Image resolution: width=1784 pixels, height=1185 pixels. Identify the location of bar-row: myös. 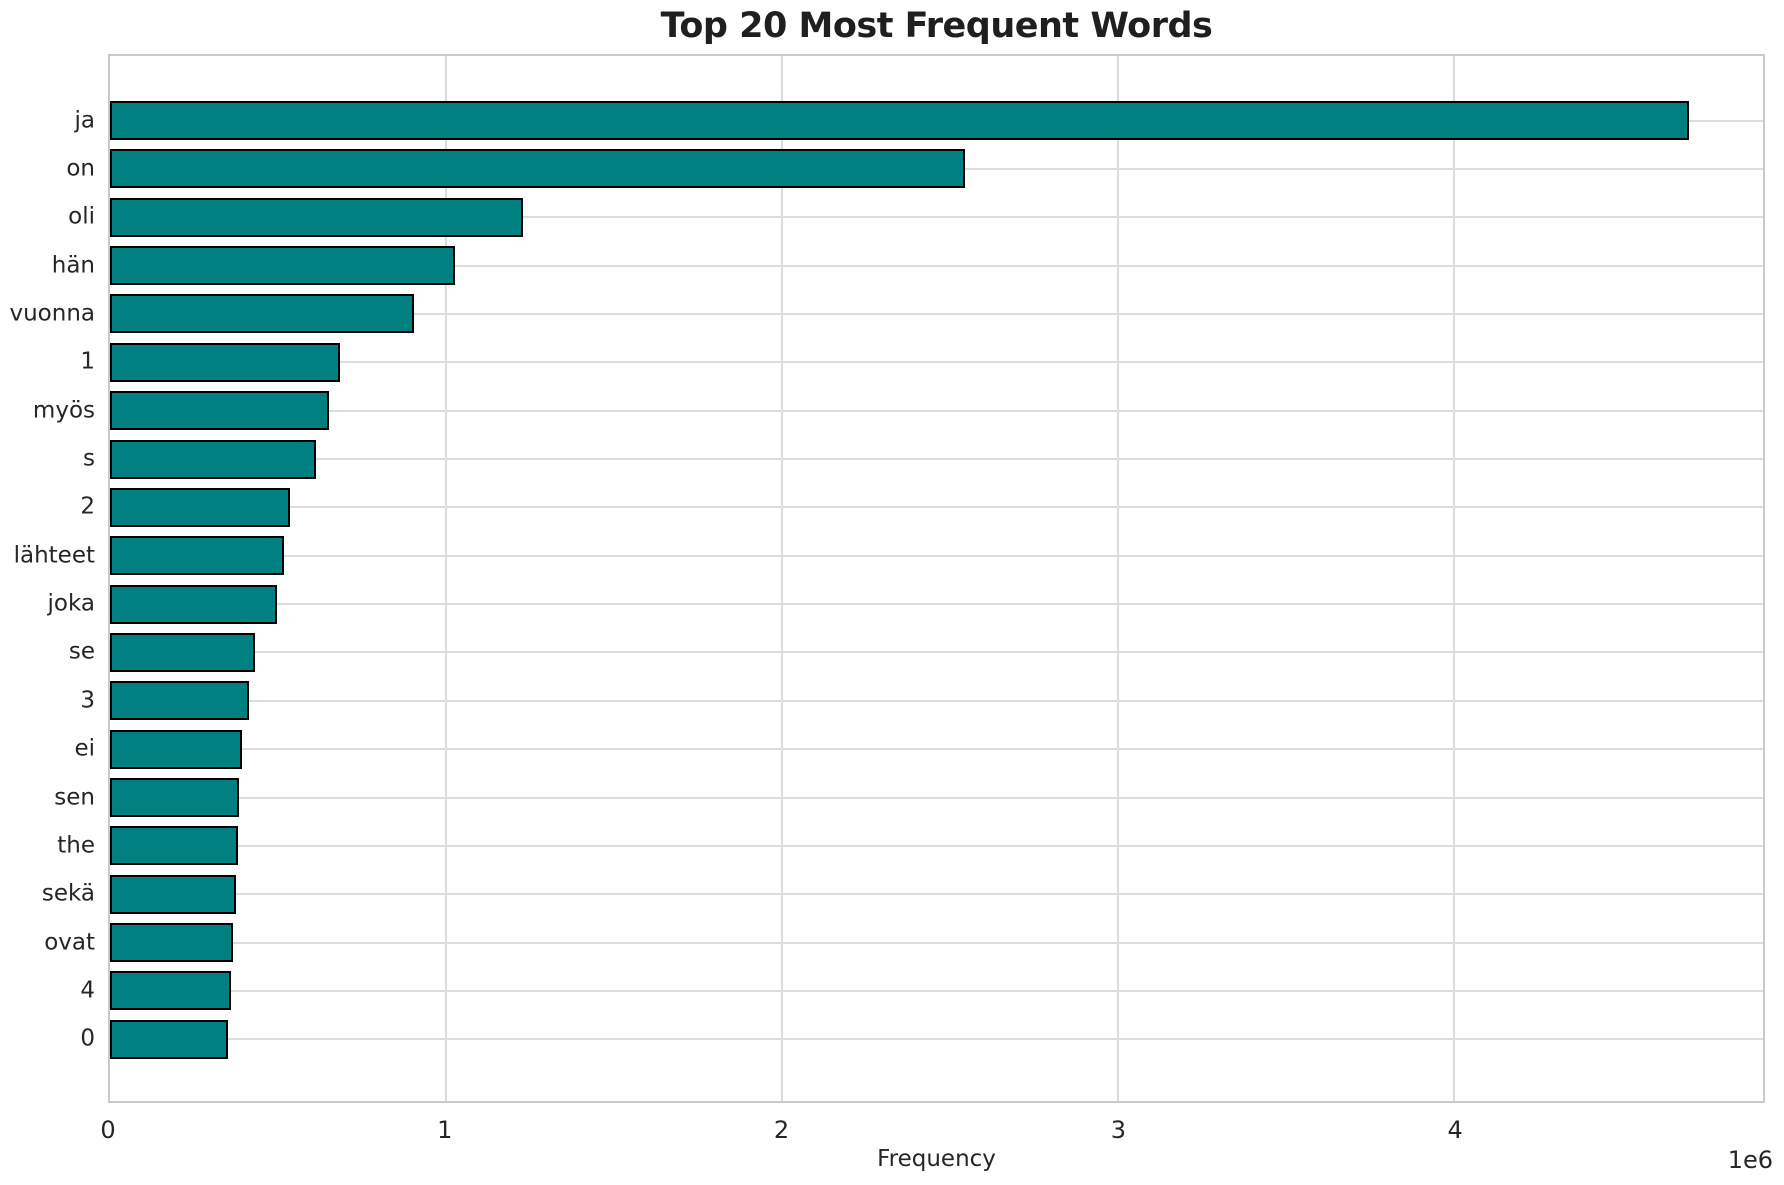
(898, 411).